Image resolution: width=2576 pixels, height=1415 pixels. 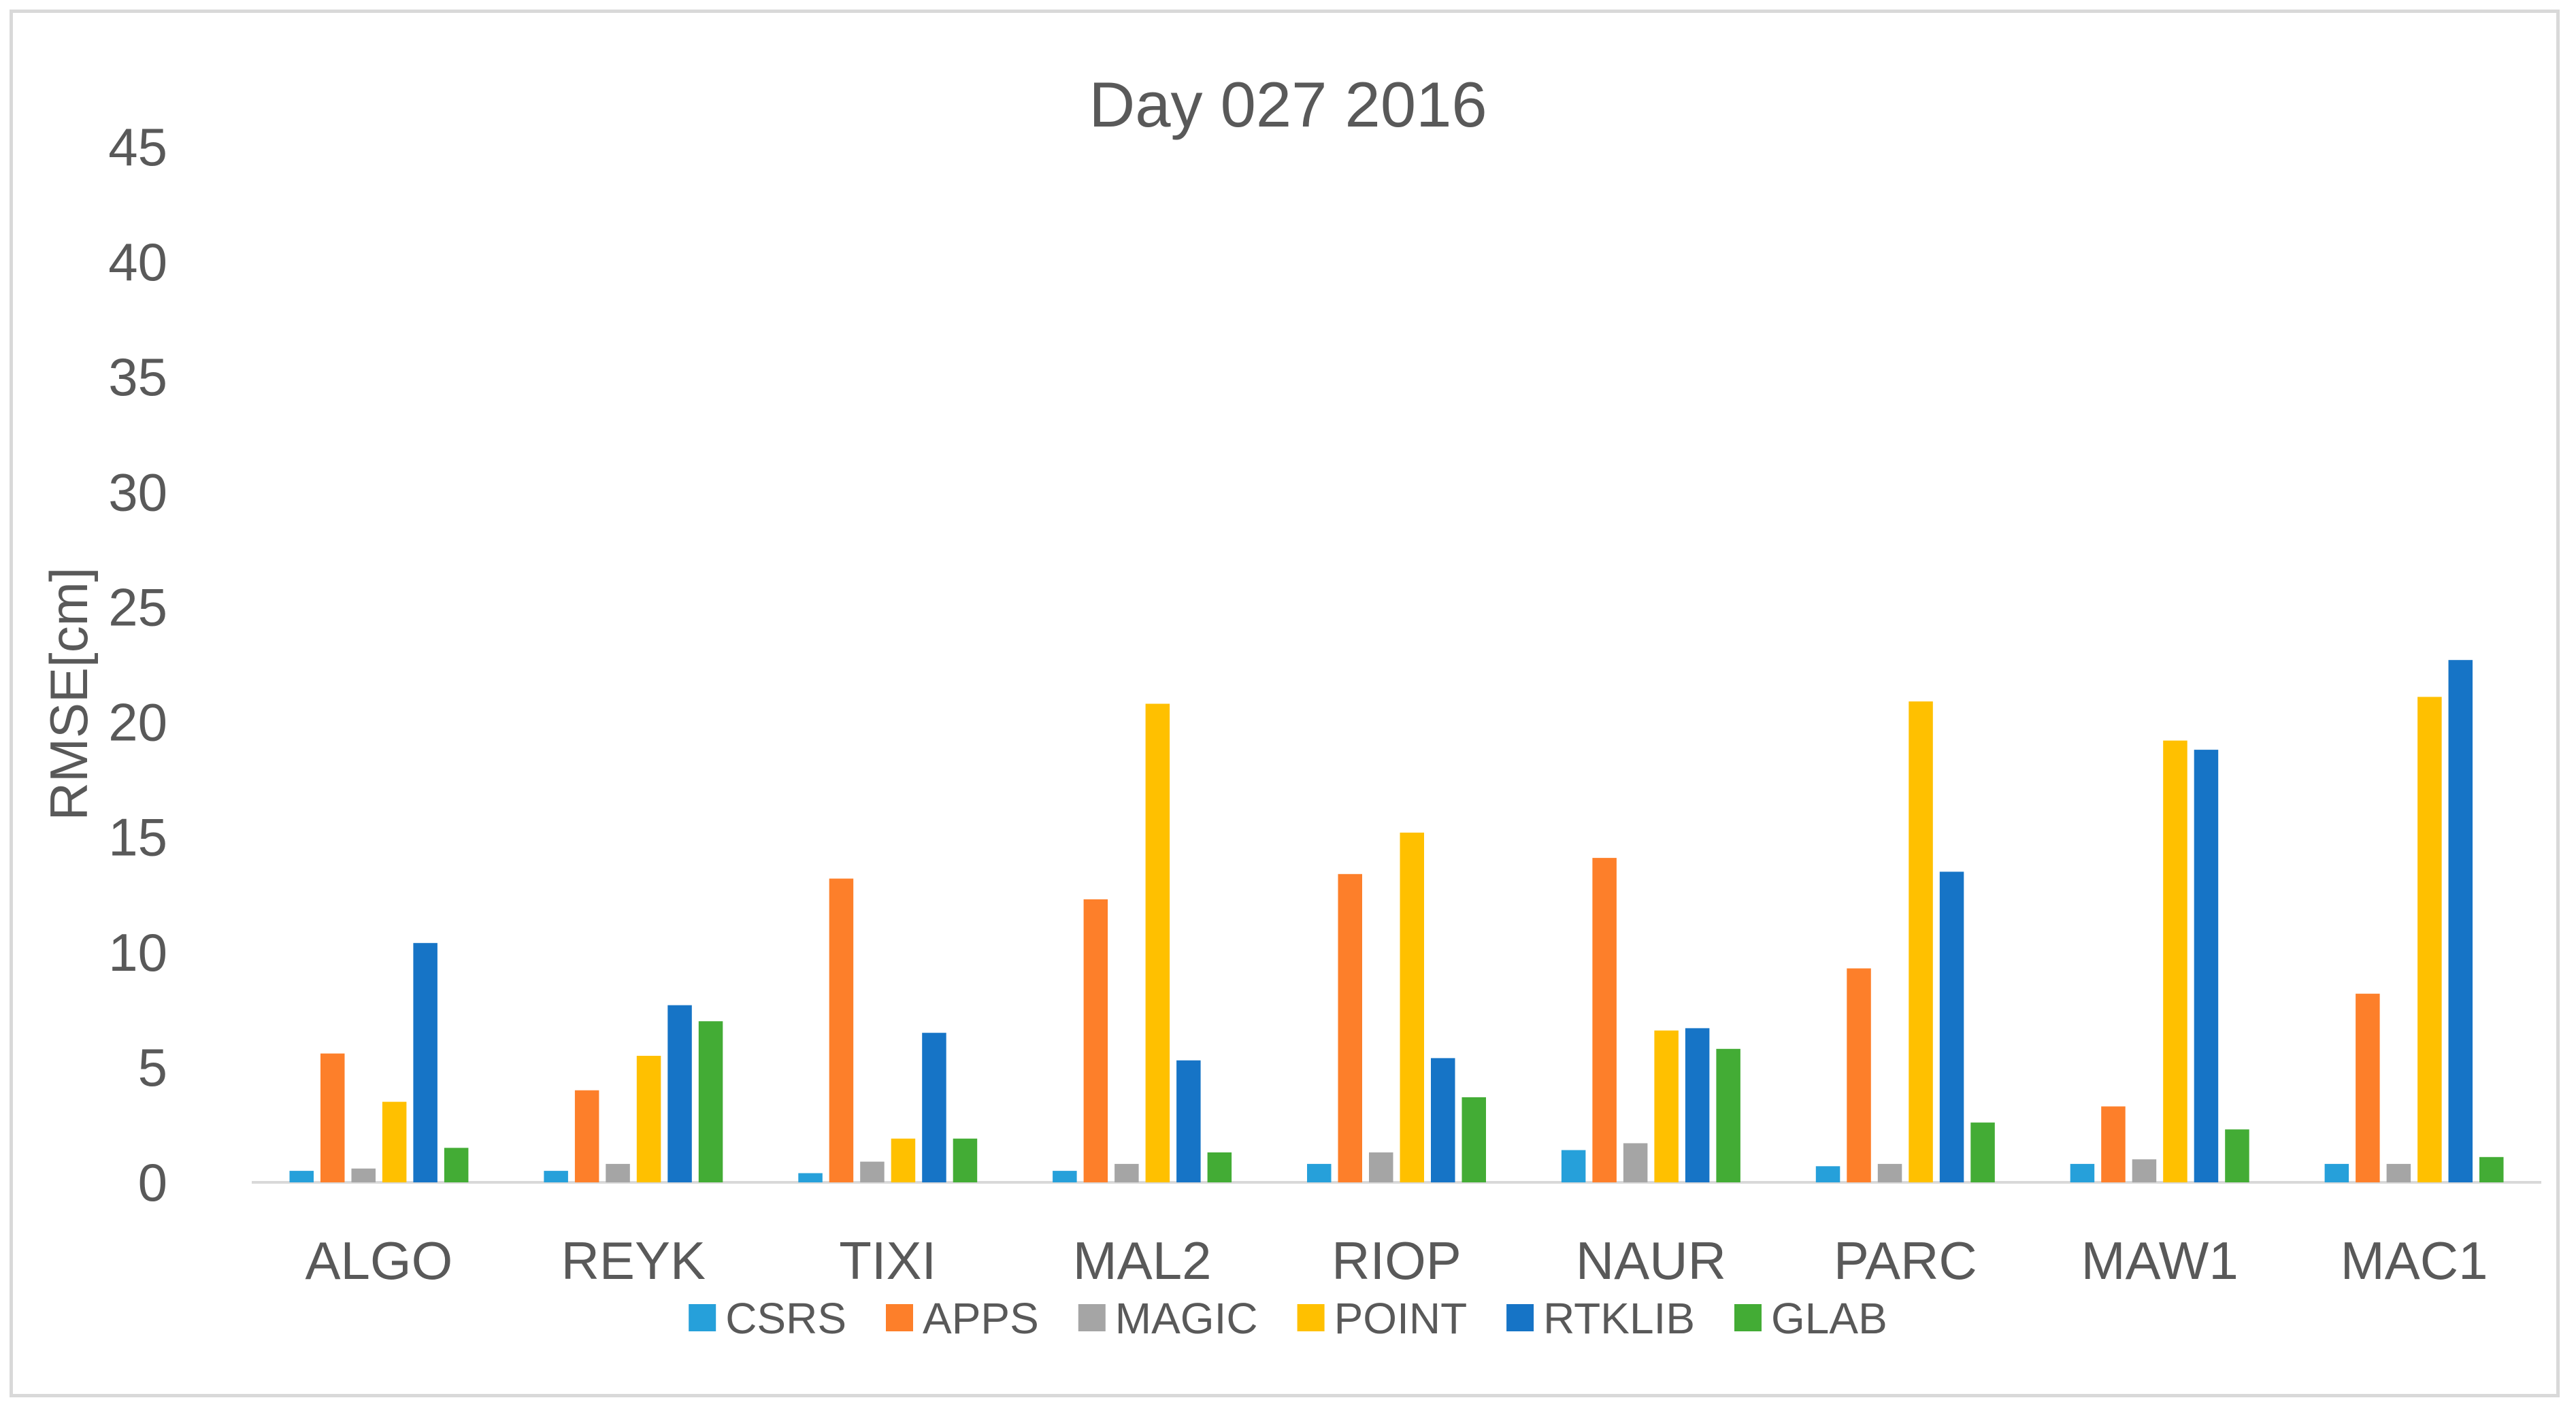 I want to click on bar-csrs-mal2, so click(x=1065, y=1177).